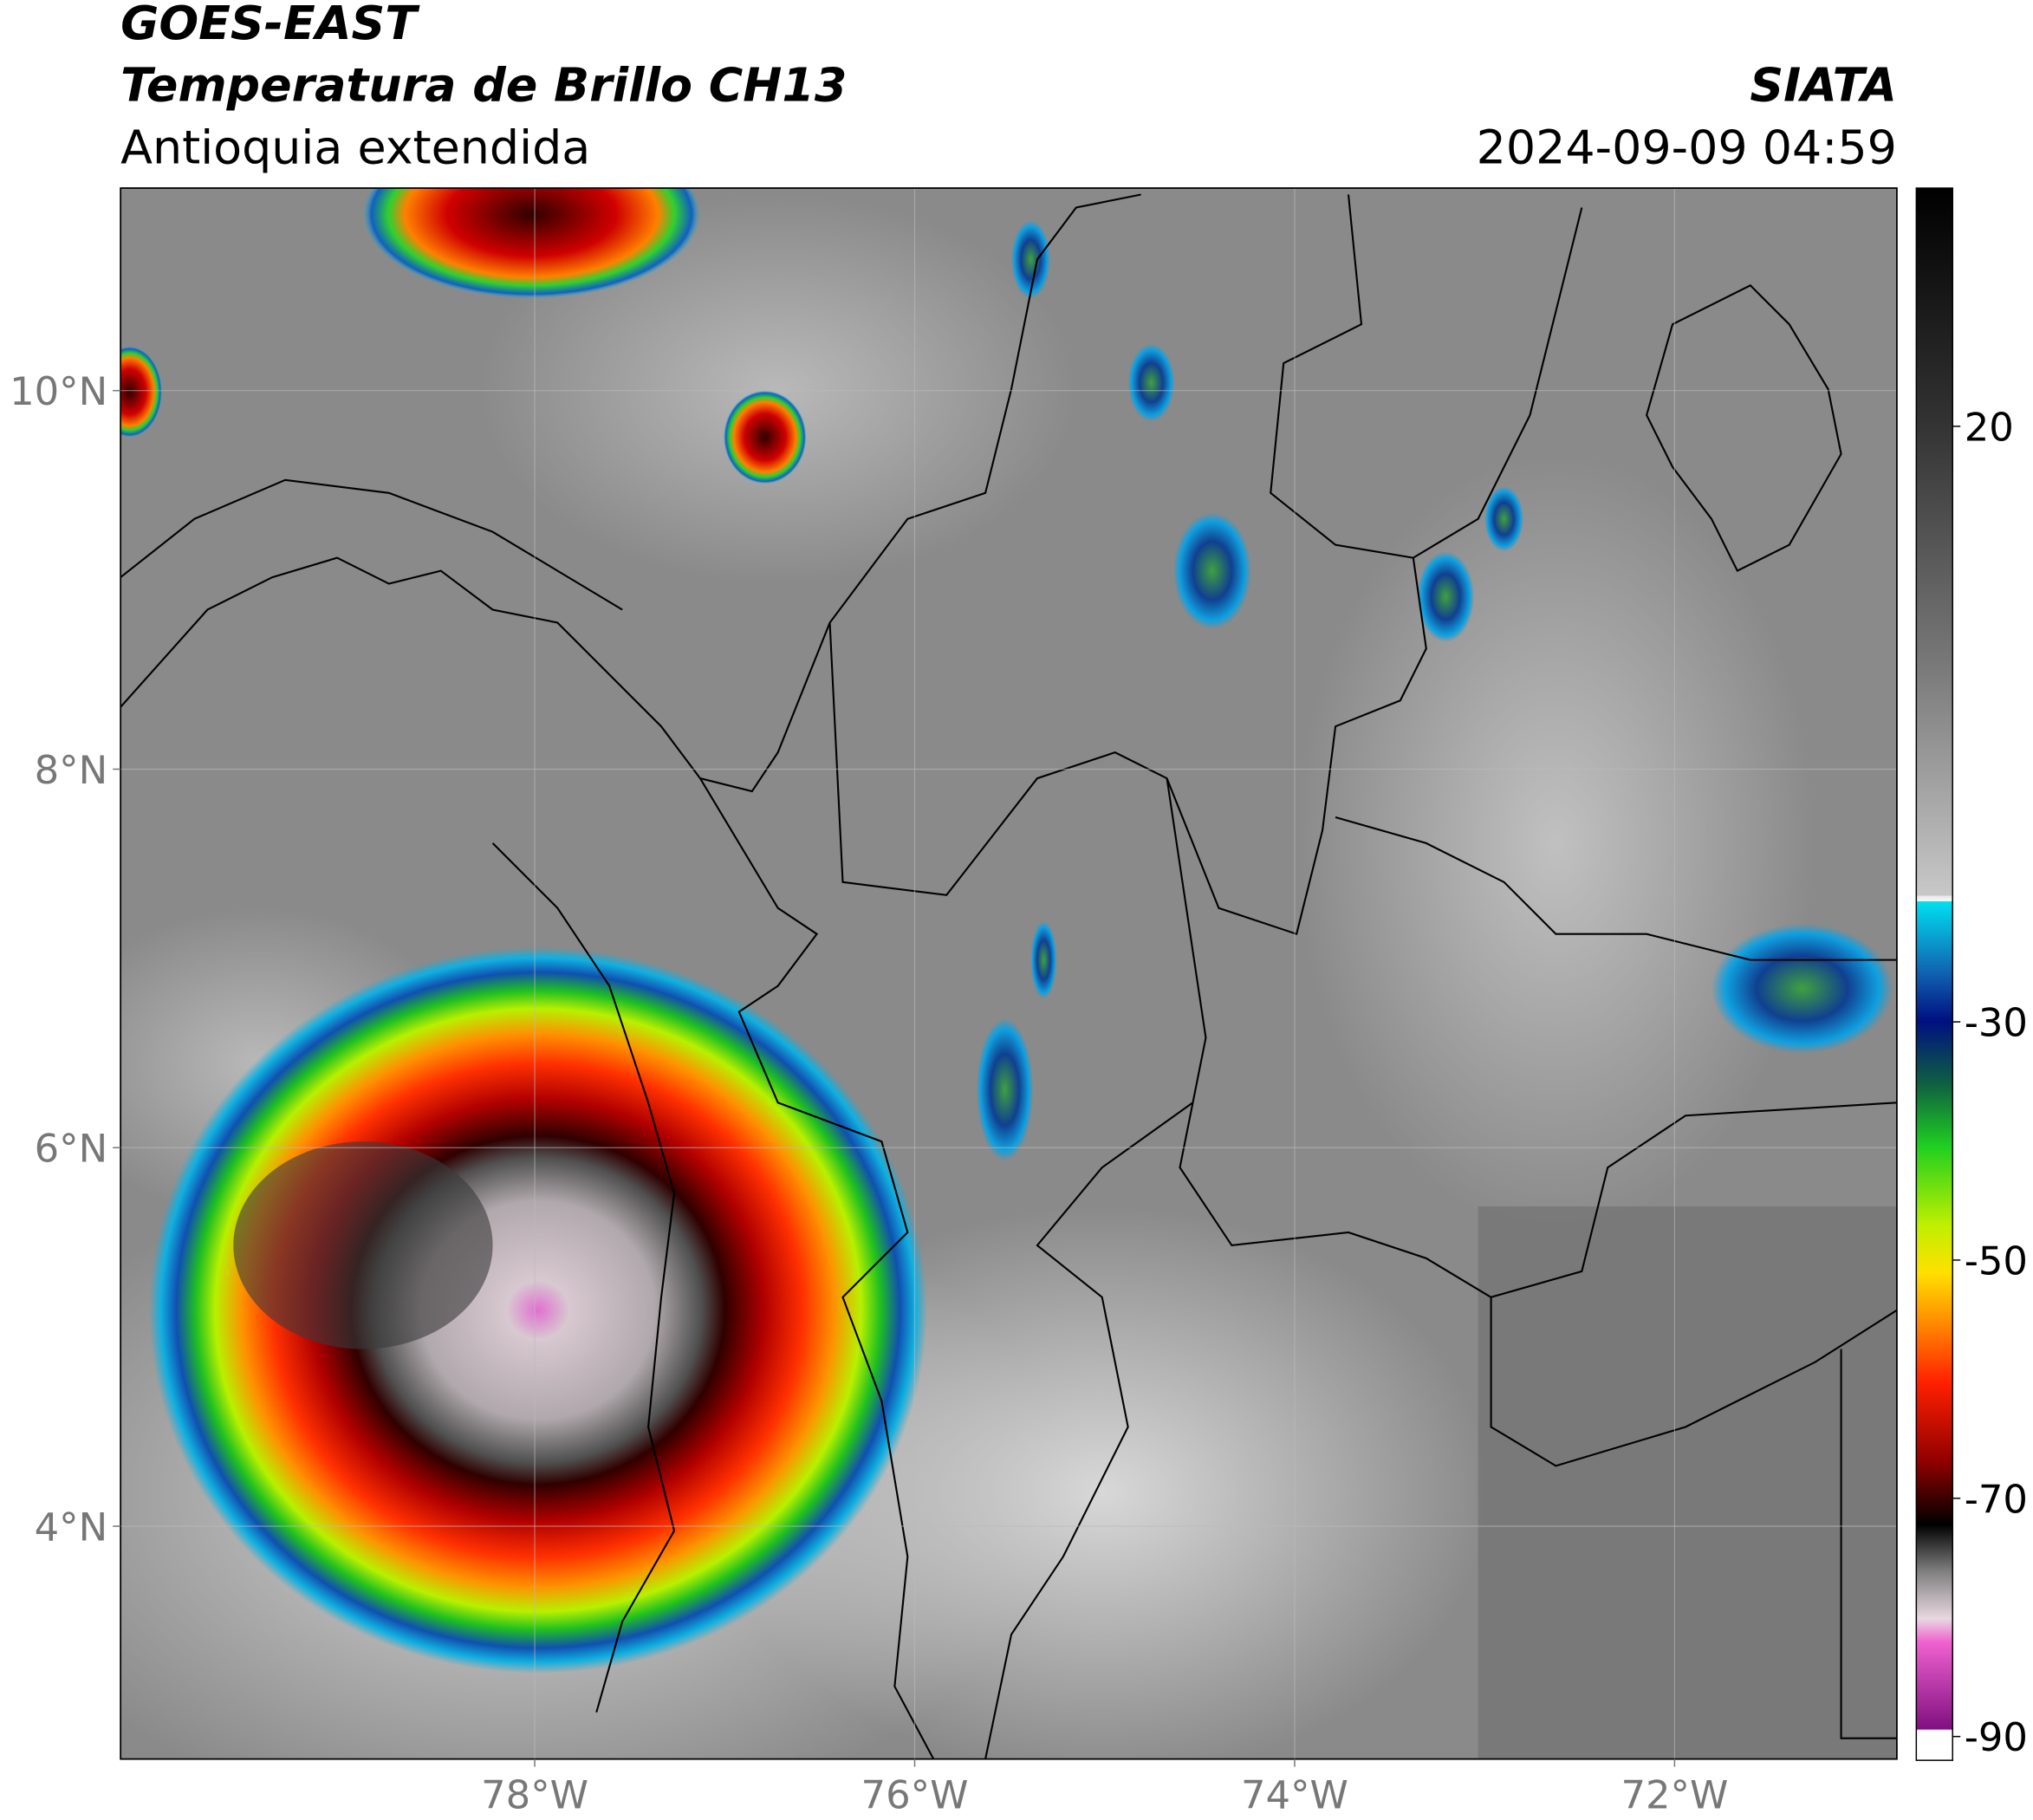 This screenshot has height=1820, width=2033. Describe the element at coordinates (1294, 1795) in the screenshot. I see `x-tick-label: 74°W` at that location.